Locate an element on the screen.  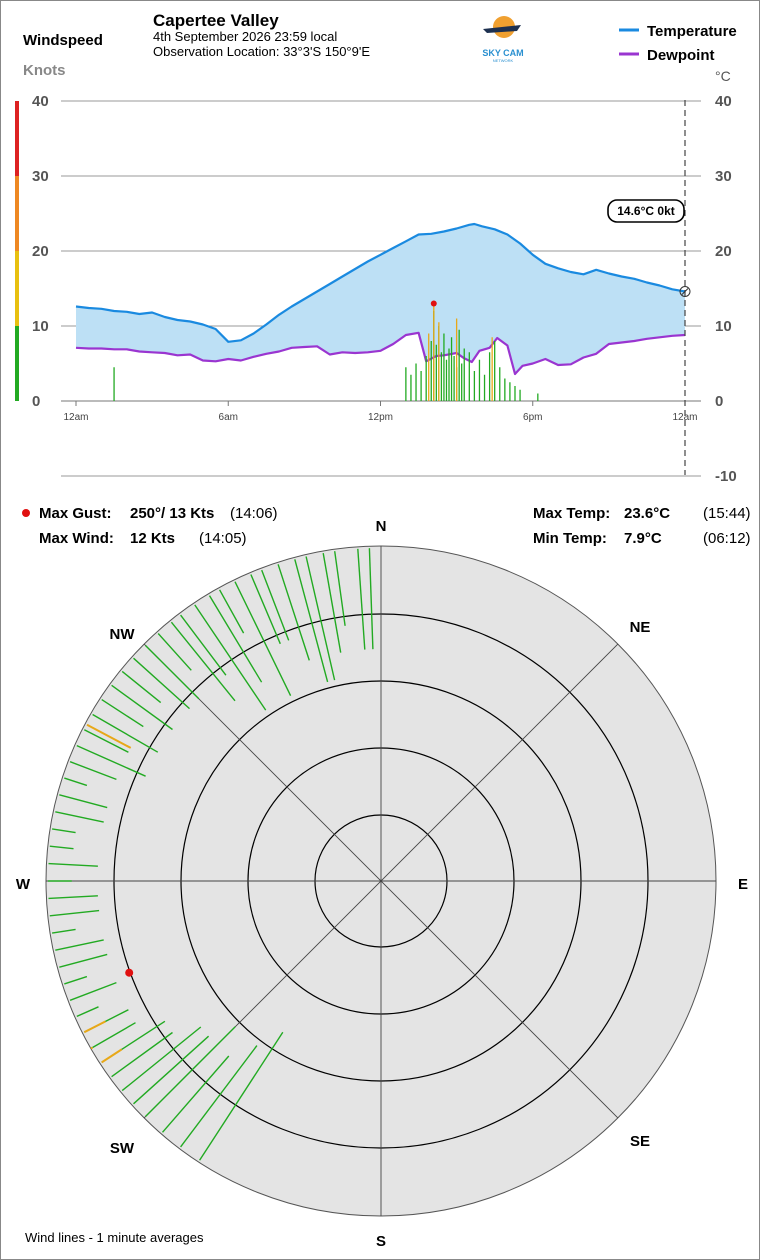
max-gust-label: Max Gust: is located at coordinates (75, 513).